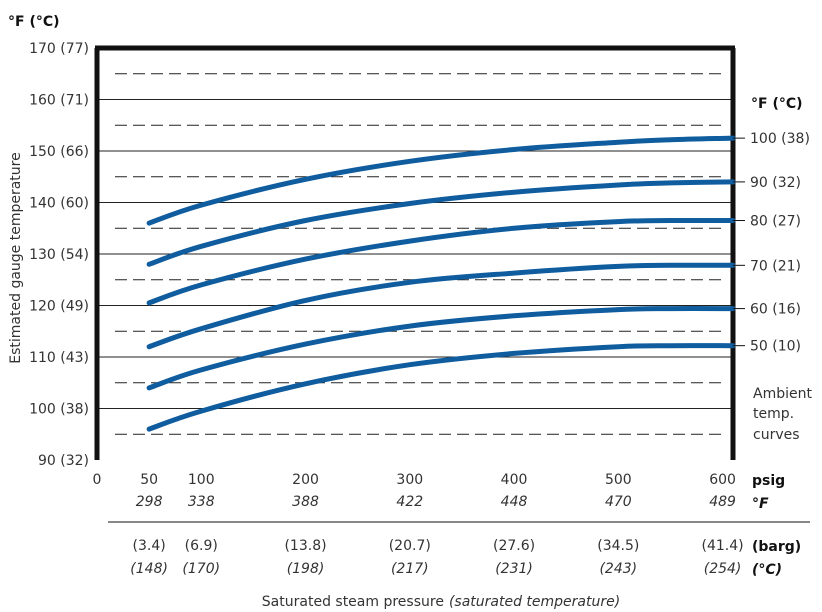 Image resolution: width=822 pixels, height=612 pixels. I want to click on x-axis-title-main: Saturated steam pressure, so click(353, 602).